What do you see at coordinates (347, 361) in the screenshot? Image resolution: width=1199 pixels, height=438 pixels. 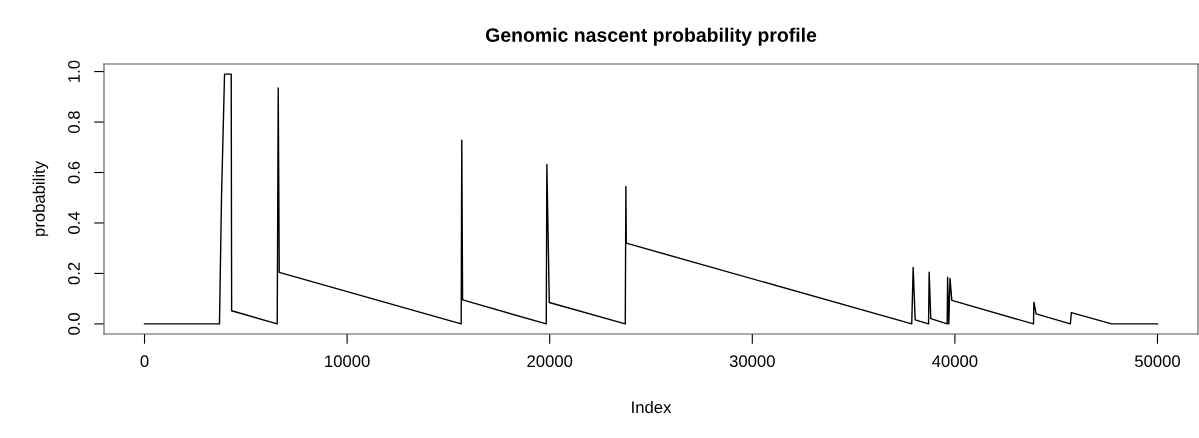 I see `x-tick-label: 10000` at bounding box center [347, 361].